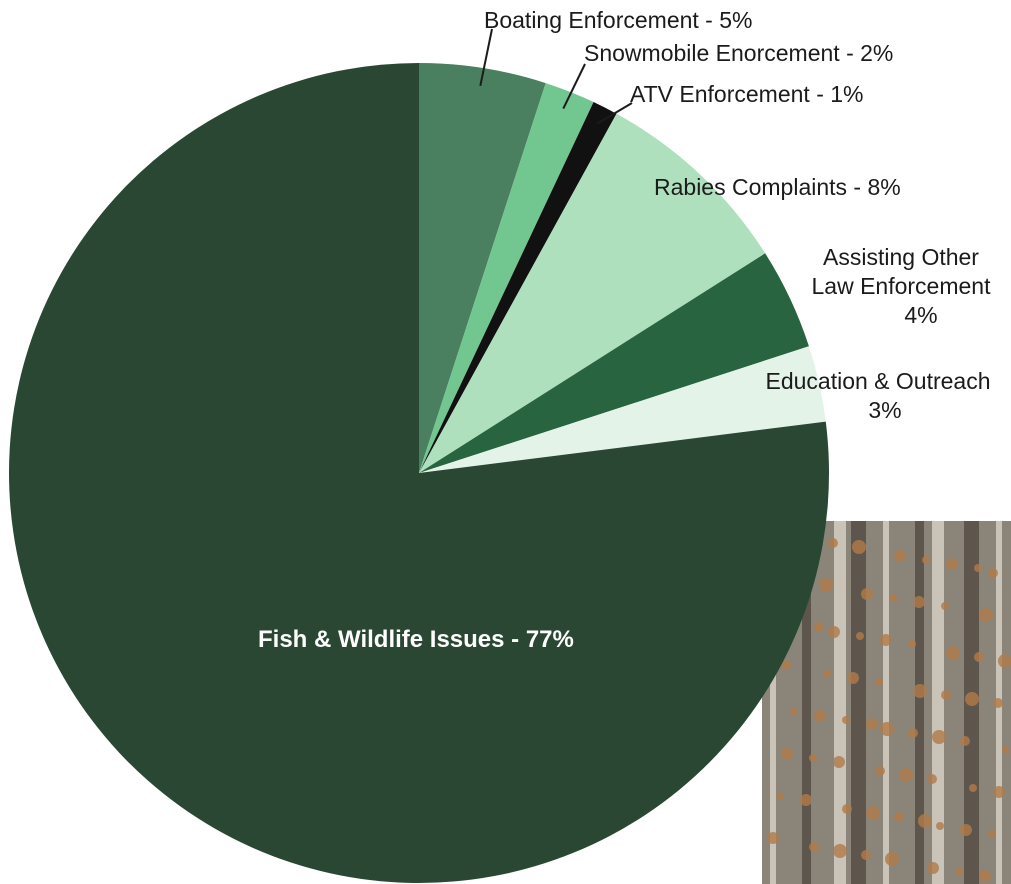 This screenshot has height=884, width=1011. I want to click on pie-slice-education-outreach, so click(622, 409).